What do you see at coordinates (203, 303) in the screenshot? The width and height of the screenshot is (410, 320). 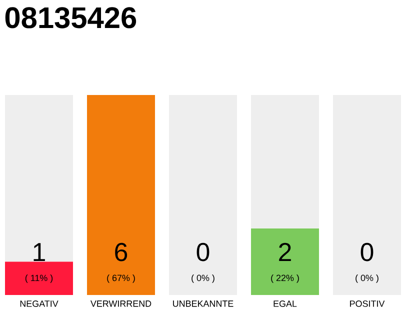 I see `x-tick-label: UNBEKANNTE` at bounding box center [203, 303].